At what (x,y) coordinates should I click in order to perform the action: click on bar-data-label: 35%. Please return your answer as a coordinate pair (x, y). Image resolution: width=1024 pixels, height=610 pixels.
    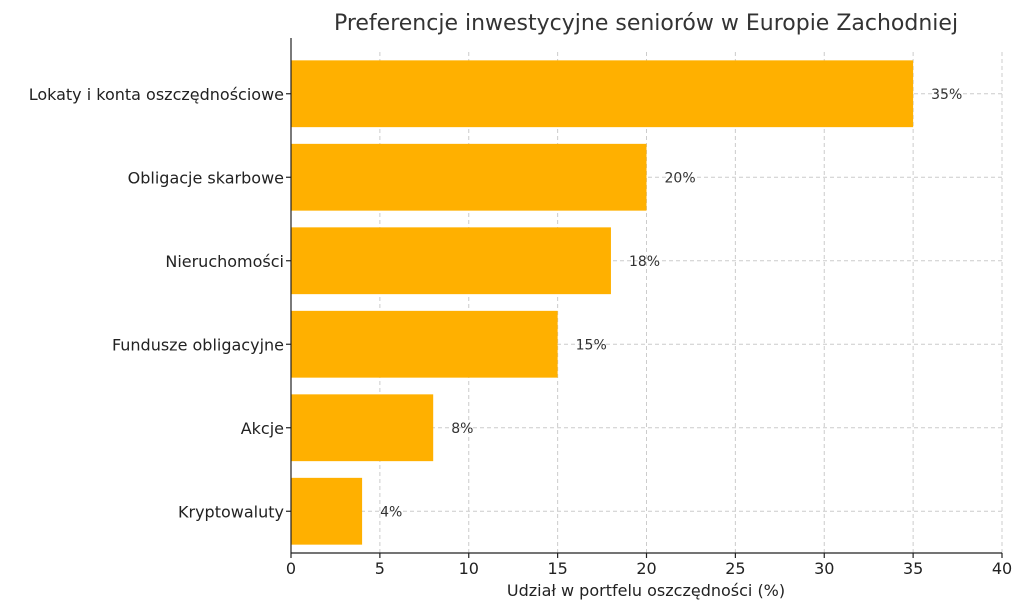
    Looking at the image, I should click on (946, 95).